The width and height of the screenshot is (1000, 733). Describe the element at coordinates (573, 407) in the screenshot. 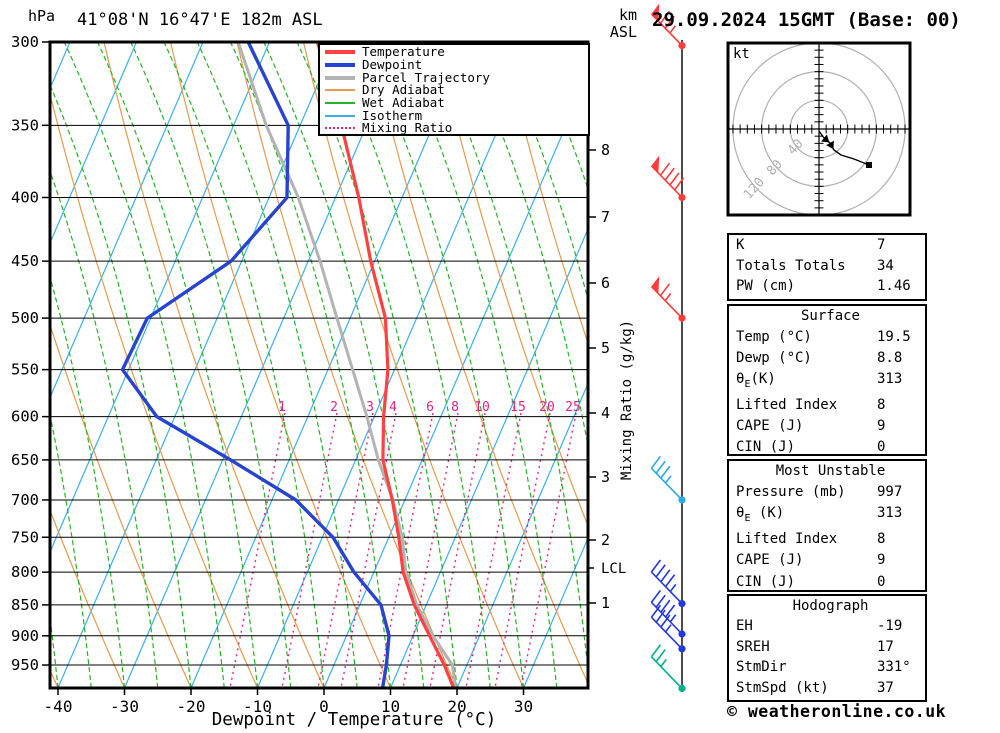

I see `mixing-ratio-value: 25` at that location.